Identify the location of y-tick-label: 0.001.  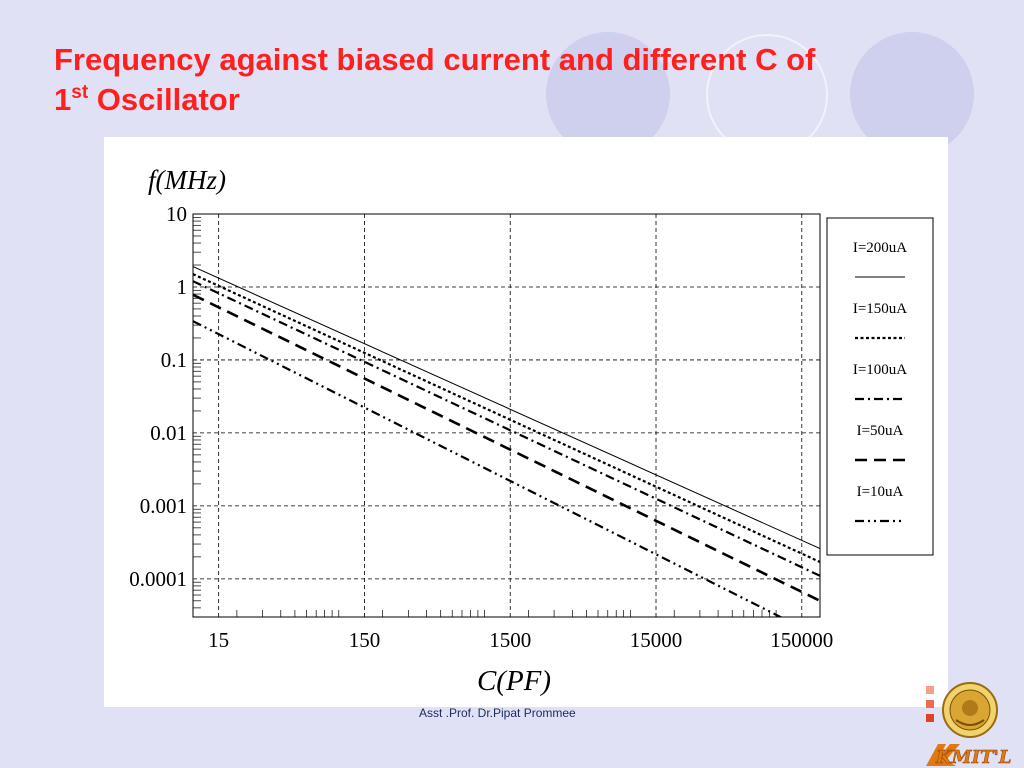
(163, 506).